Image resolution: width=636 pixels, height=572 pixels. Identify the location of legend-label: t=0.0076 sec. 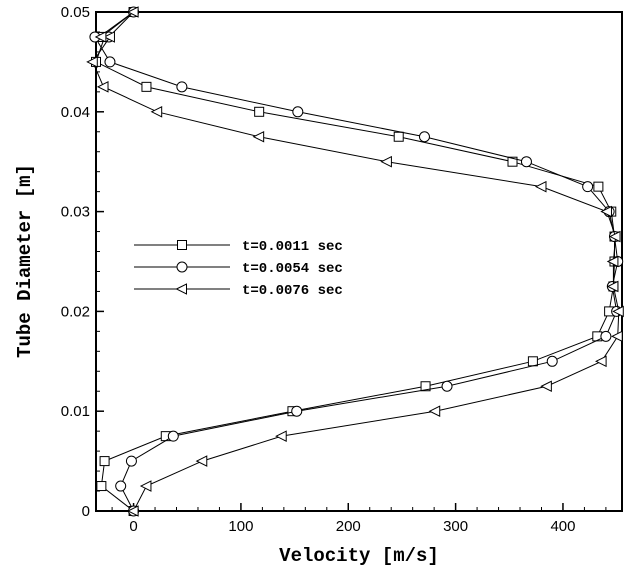
(292, 291).